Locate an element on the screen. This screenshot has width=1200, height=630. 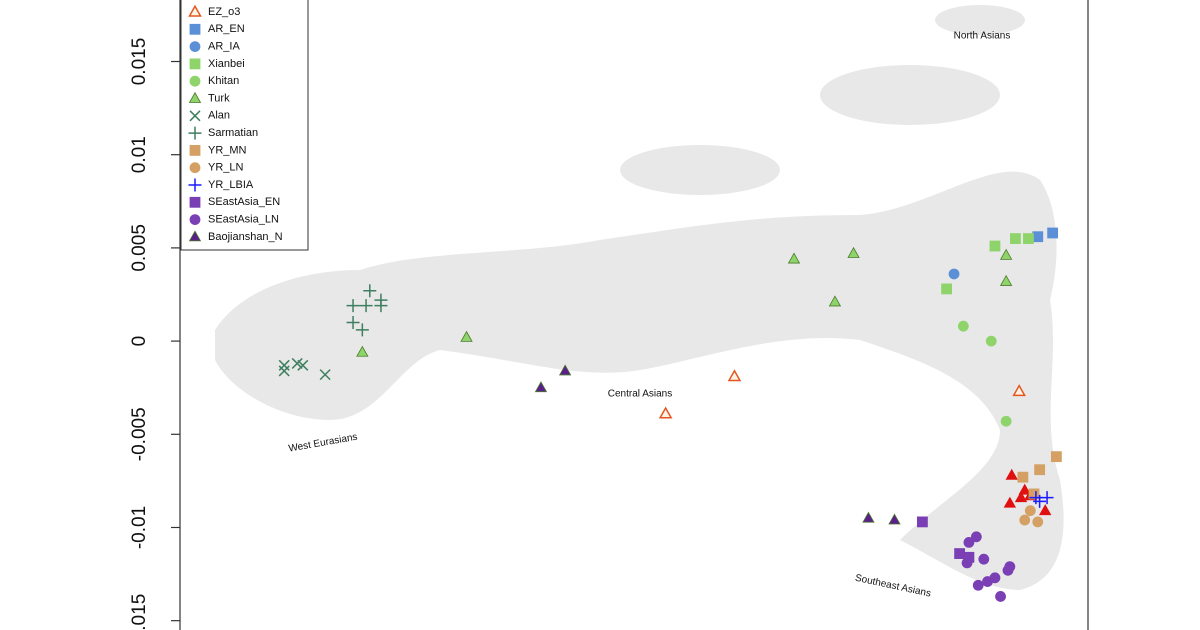
legend-item: YR_MN is located at coordinates (218, 150).